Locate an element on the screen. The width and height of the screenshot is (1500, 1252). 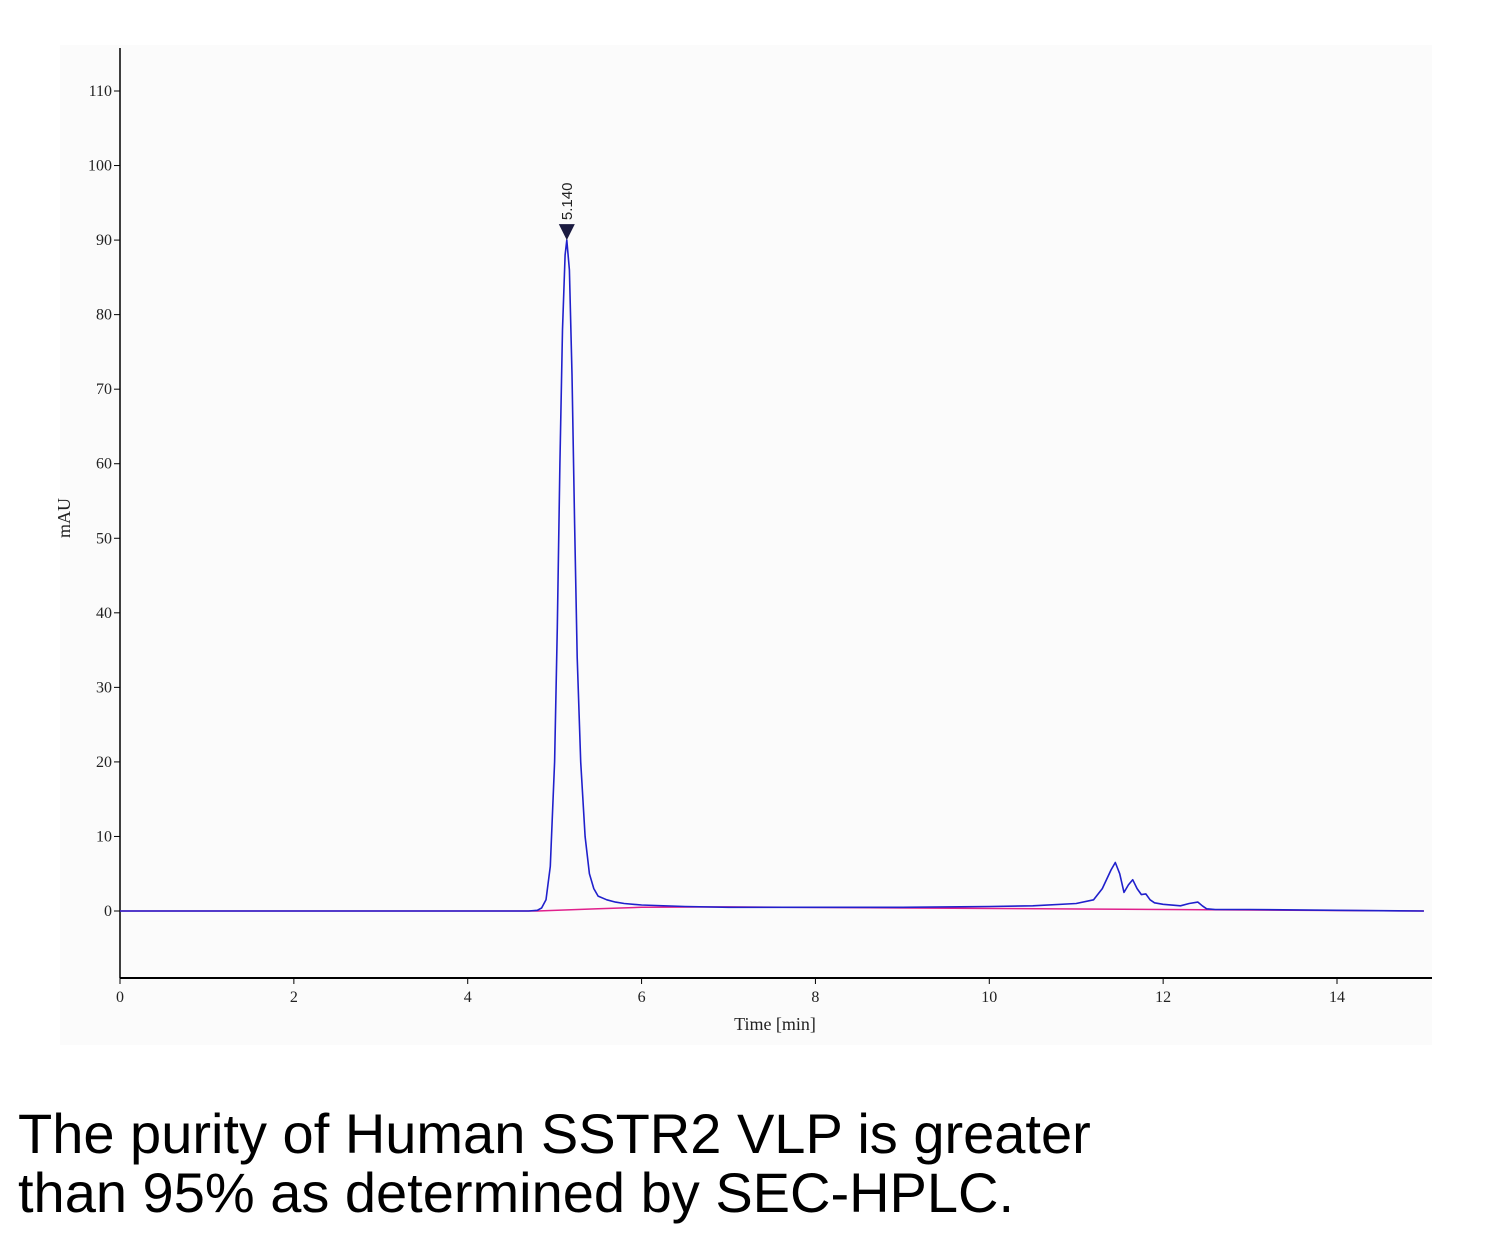
x-tick-label: 14 is located at coordinates (1337, 997).